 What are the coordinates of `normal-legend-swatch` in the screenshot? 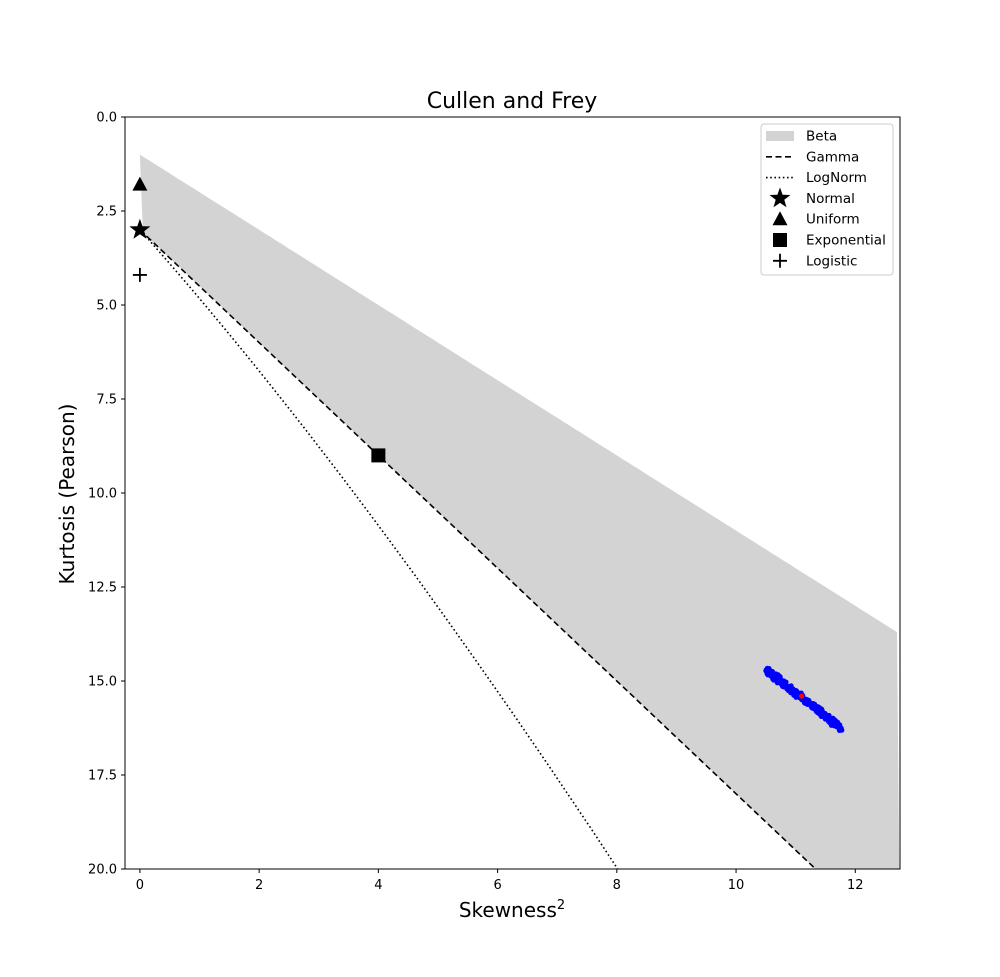 It's located at (780, 197).